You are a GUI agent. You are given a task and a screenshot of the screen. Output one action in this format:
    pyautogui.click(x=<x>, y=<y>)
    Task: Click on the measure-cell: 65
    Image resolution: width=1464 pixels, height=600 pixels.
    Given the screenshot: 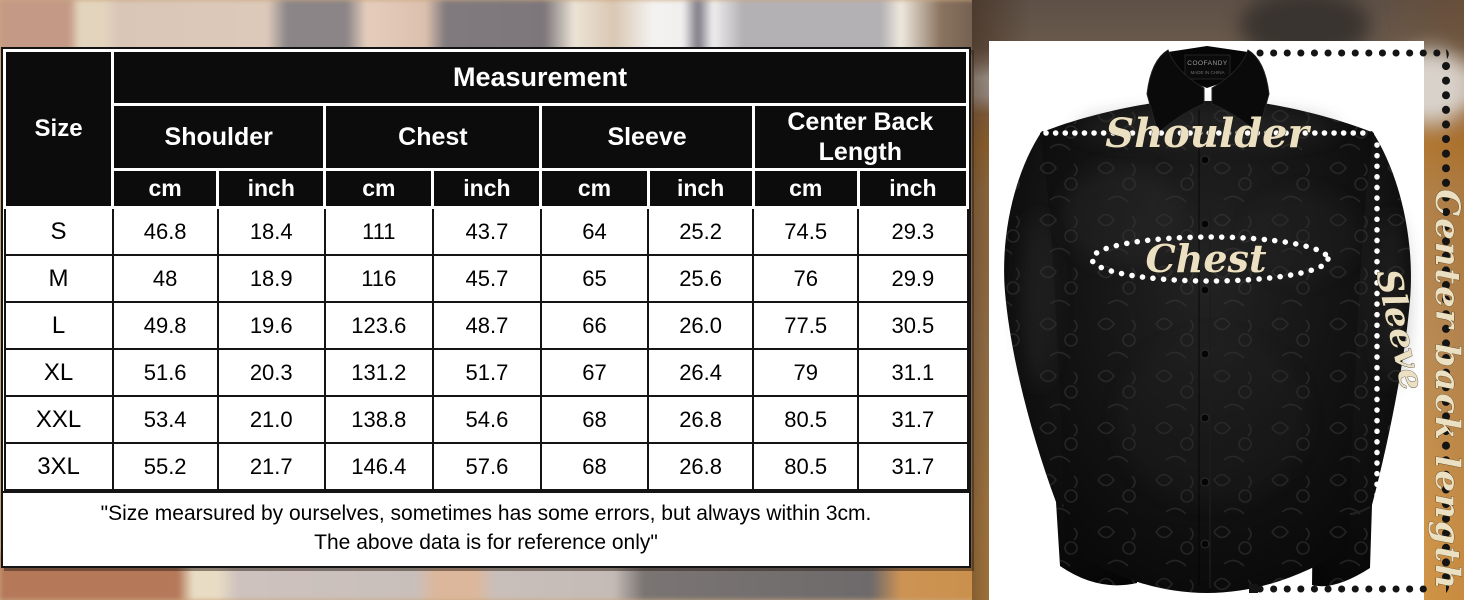 What is the action you would take?
    pyautogui.click(x=594, y=278)
    